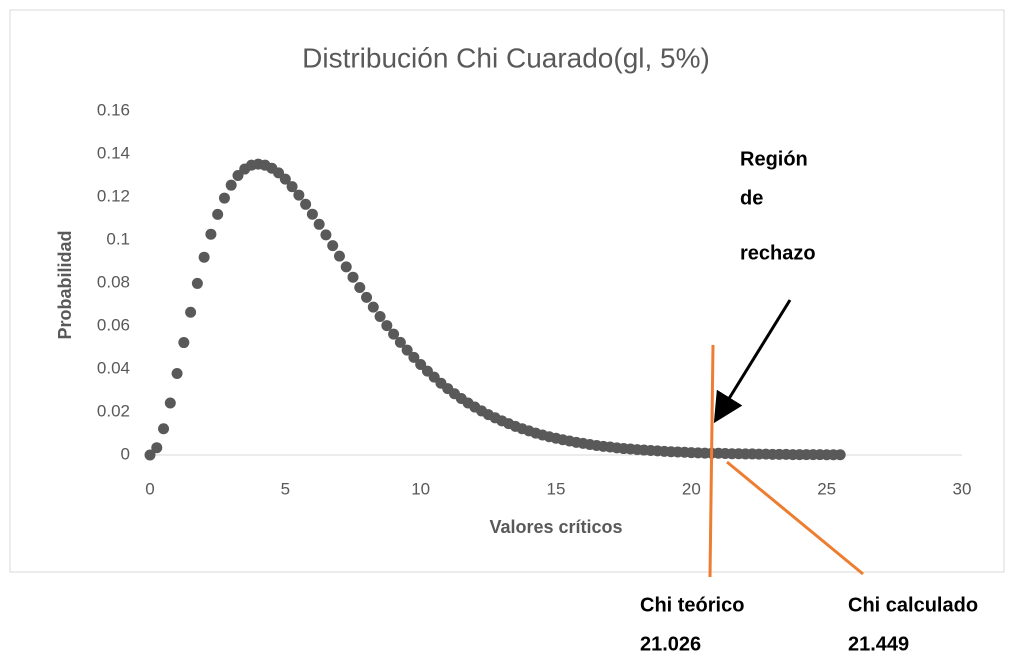 Image resolution: width=1016 pixels, height=655 pixels. What do you see at coordinates (113, 281) in the screenshot?
I see `y-tick-label: 0.08` at bounding box center [113, 281].